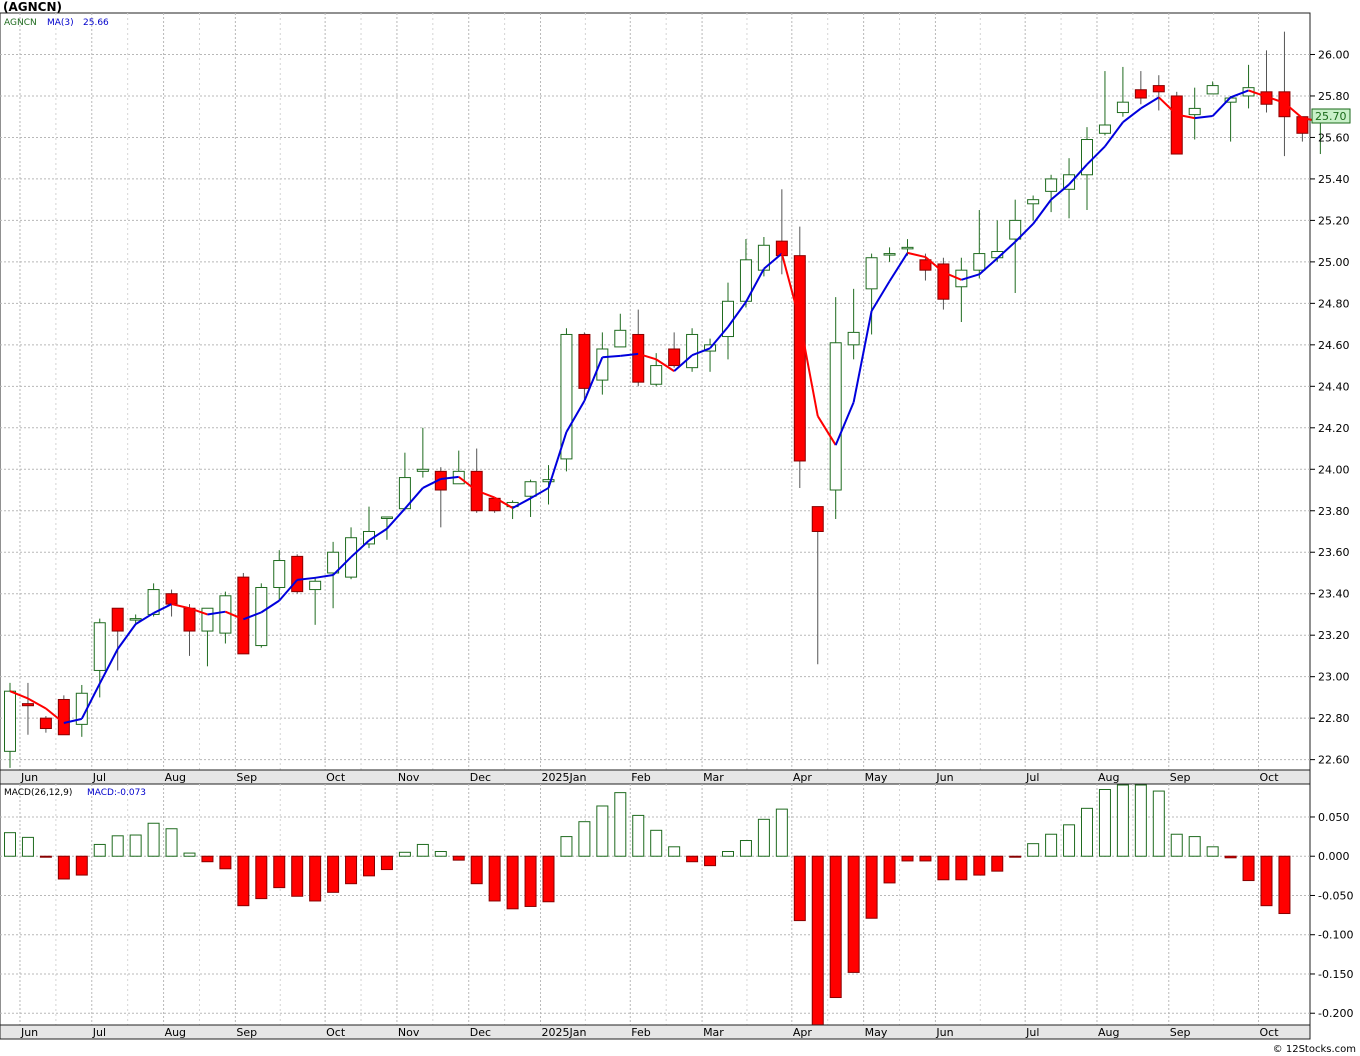 This screenshot has width=1360, height=1056. Describe the element at coordinates (564, 777) in the screenshot. I see `price-x-label: 2025Jan` at that location.